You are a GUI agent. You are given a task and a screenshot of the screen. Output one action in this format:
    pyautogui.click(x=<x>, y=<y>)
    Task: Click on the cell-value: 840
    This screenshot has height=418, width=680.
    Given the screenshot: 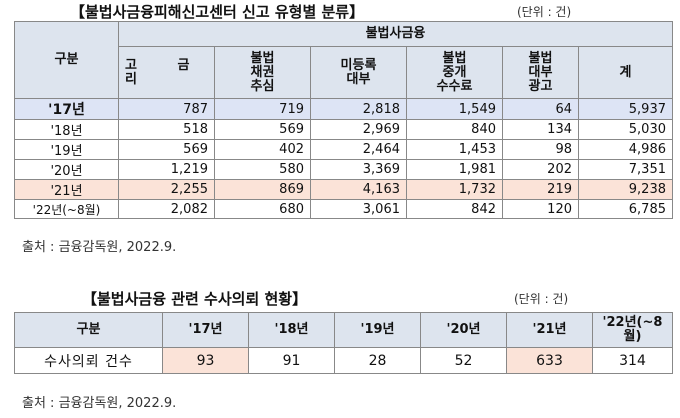 What is the action you would take?
    pyautogui.click(x=454, y=129)
    